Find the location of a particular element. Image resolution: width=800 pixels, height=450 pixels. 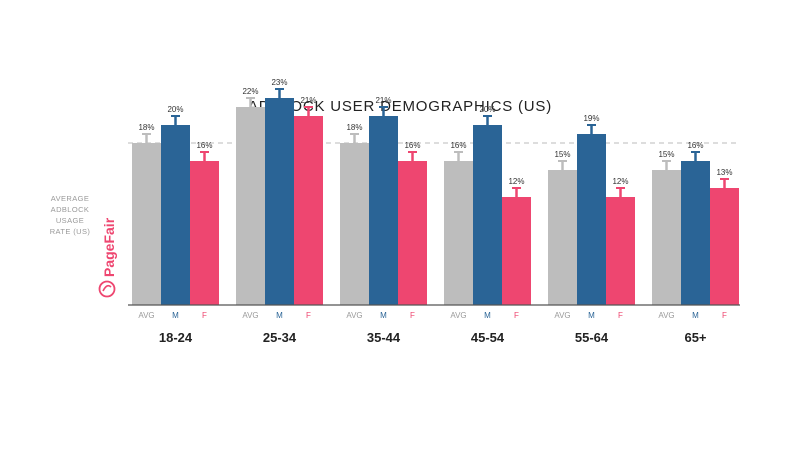

value-label: 22% is located at coordinates (250, 91).